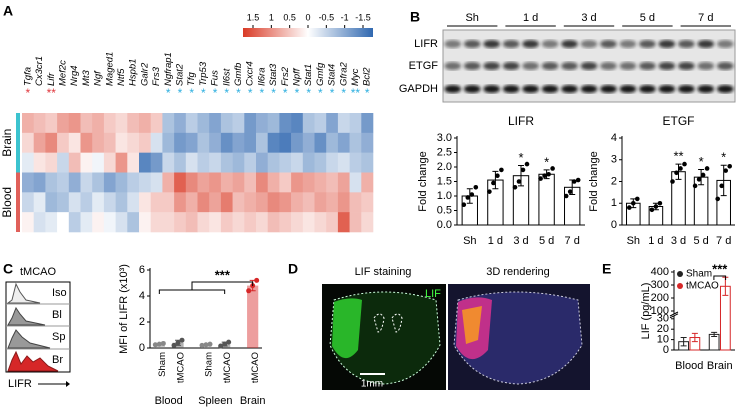  What do you see at coordinates (614, 160) in the screenshot?
I see `y-tick-label: 3` at bounding box center [614, 160].